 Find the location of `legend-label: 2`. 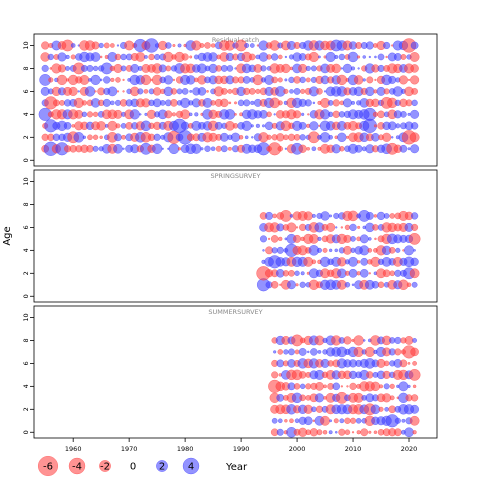

legend-label: 2 is located at coordinates (162, 467).